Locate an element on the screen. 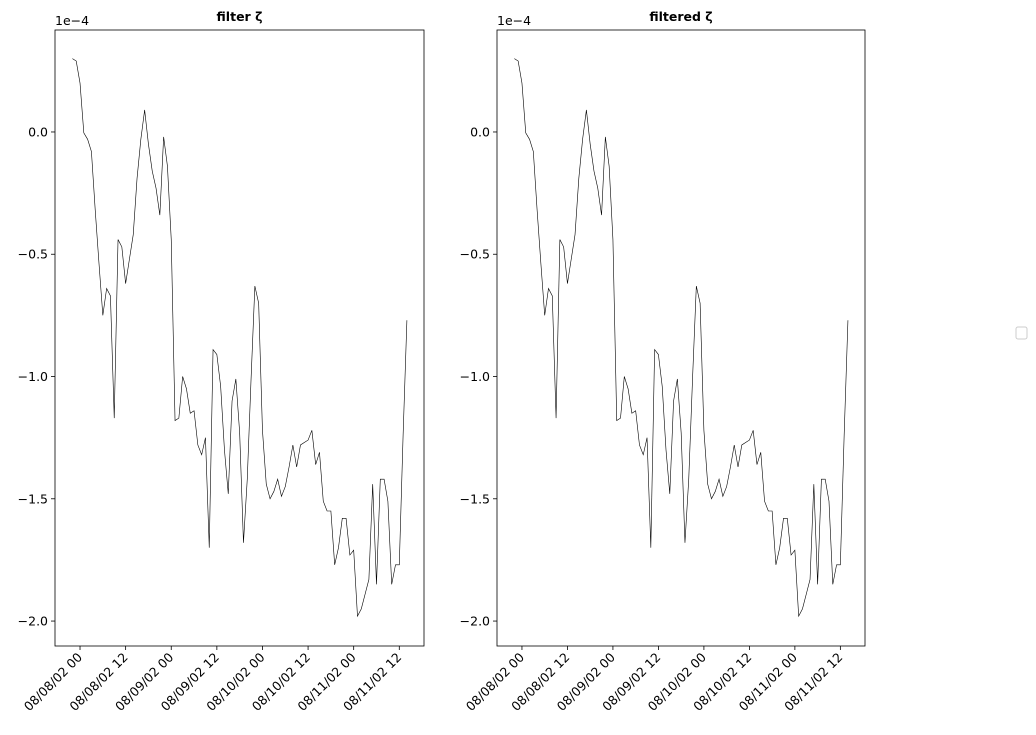  chart-title: filtered ζ is located at coordinates (680, 16).